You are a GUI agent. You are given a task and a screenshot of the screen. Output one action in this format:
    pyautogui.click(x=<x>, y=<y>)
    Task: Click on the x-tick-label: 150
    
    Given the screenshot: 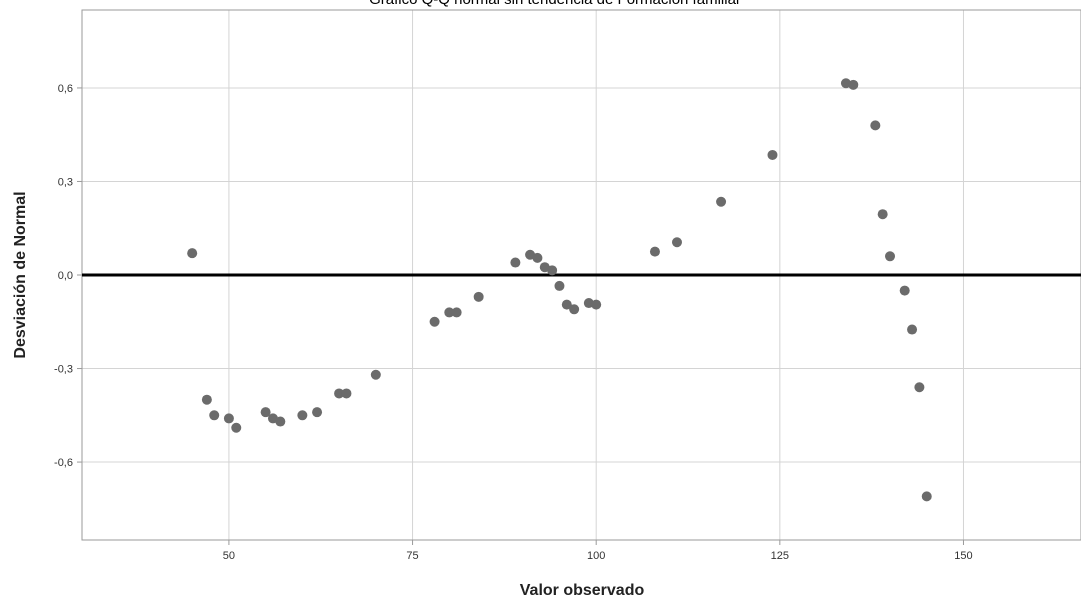 What is the action you would take?
    pyautogui.click(x=963, y=556)
    